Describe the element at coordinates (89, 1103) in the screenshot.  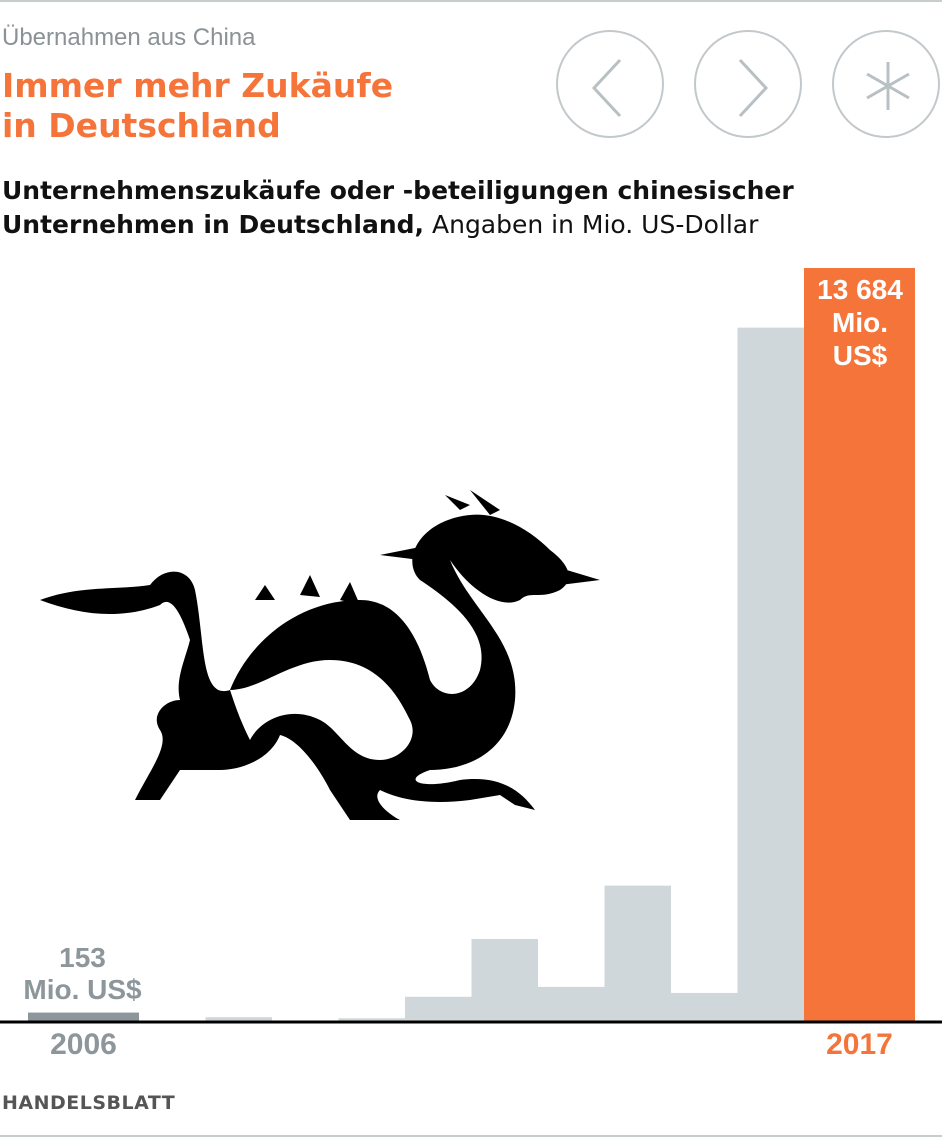
I see `source-label: HANDELSBLATT` at that location.